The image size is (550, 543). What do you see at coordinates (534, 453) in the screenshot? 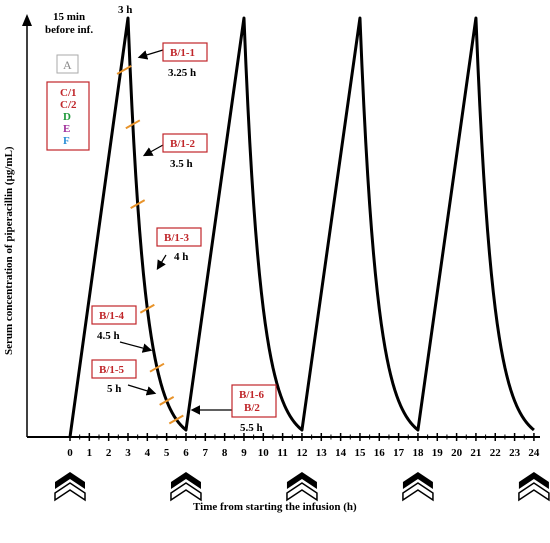
I see `x-tick-label: 24` at bounding box center [534, 453].